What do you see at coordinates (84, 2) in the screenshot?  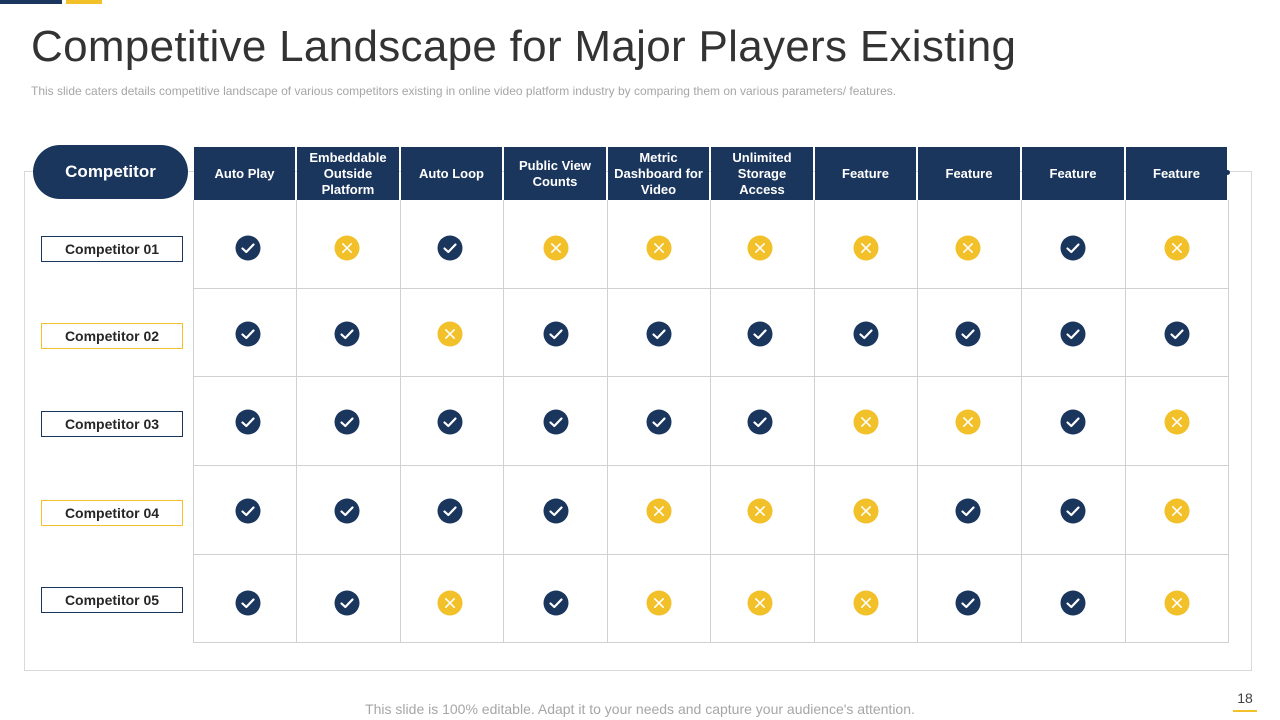 I see `accent-bar-gold` at bounding box center [84, 2].